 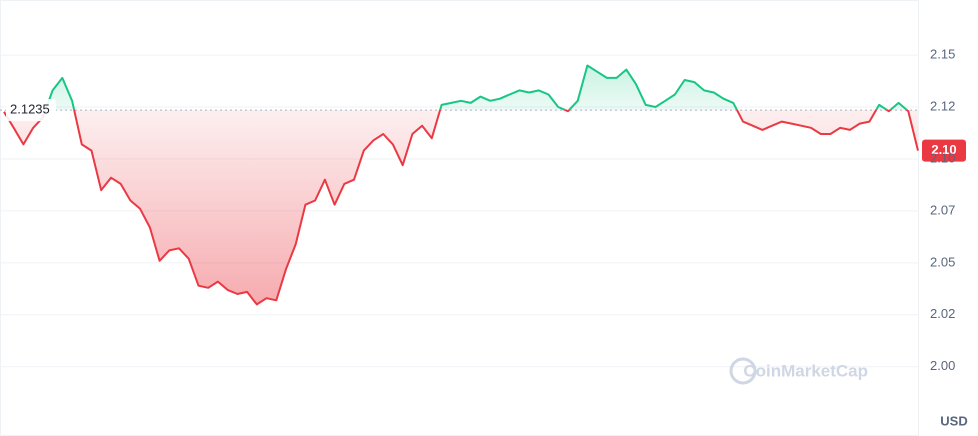 I want to click on price-tag-label: 2.10, so click(x=943, y=149).